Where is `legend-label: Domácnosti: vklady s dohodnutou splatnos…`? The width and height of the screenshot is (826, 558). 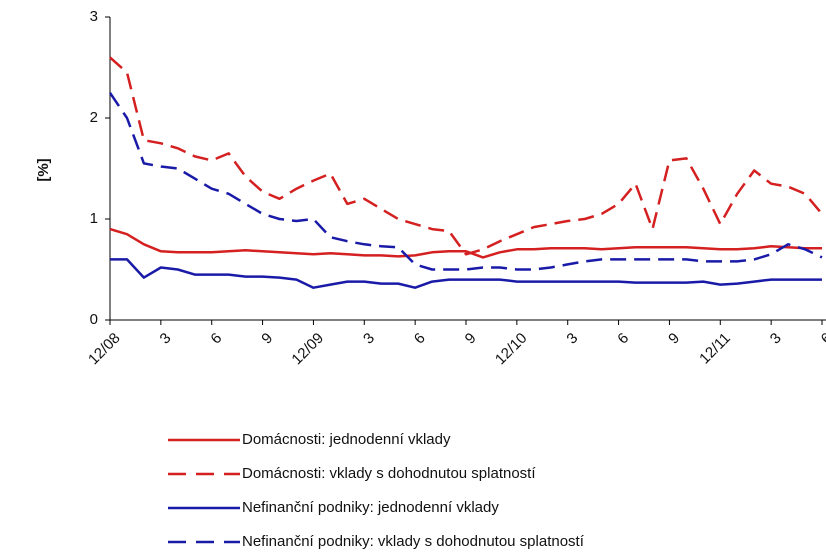
legend-label: Domácnosti: vklady s dohodnutou splatnos… is located at coordinates (389, 473).